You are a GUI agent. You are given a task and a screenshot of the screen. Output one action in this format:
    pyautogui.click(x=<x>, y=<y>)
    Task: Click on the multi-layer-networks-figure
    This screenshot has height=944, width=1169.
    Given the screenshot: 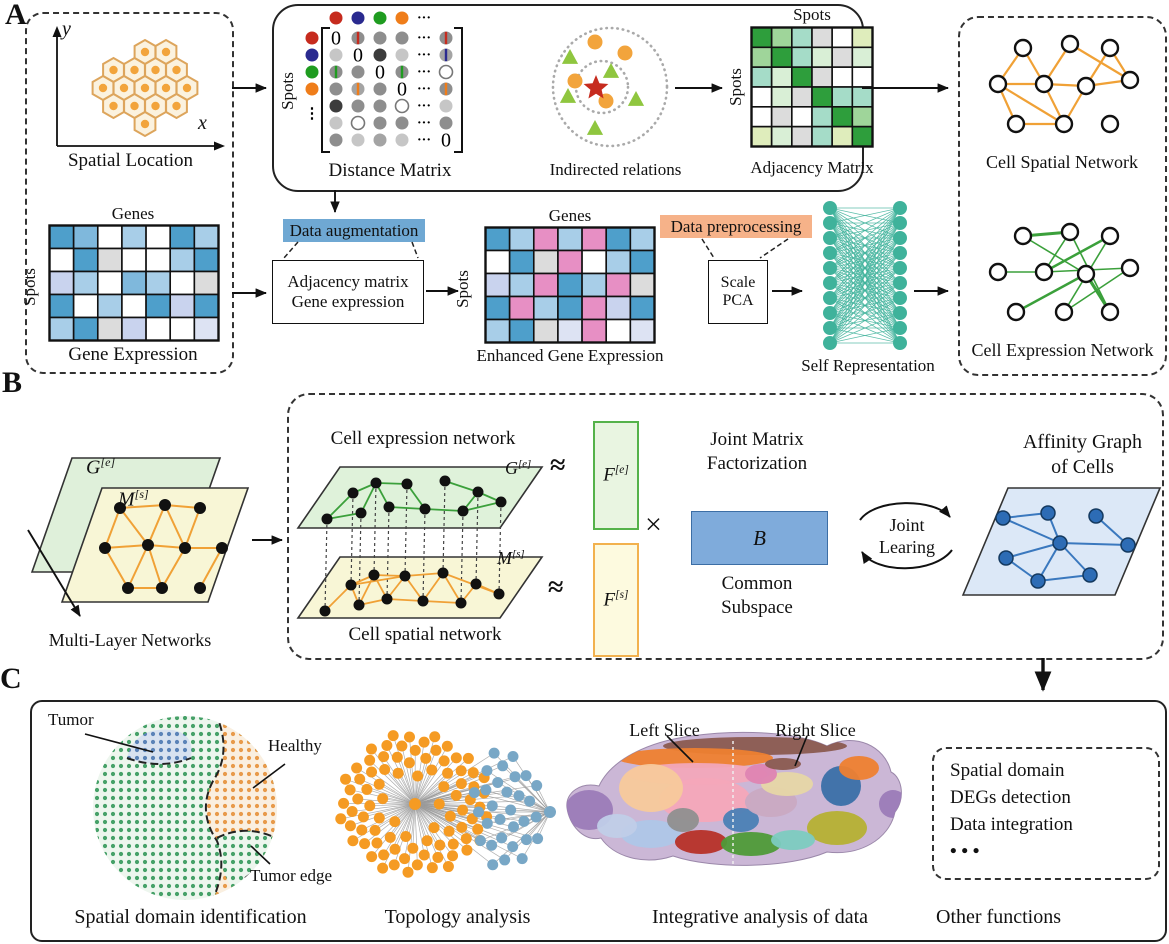 What is the action you would take?
    pyautogui.click(x=140, y=530)
    